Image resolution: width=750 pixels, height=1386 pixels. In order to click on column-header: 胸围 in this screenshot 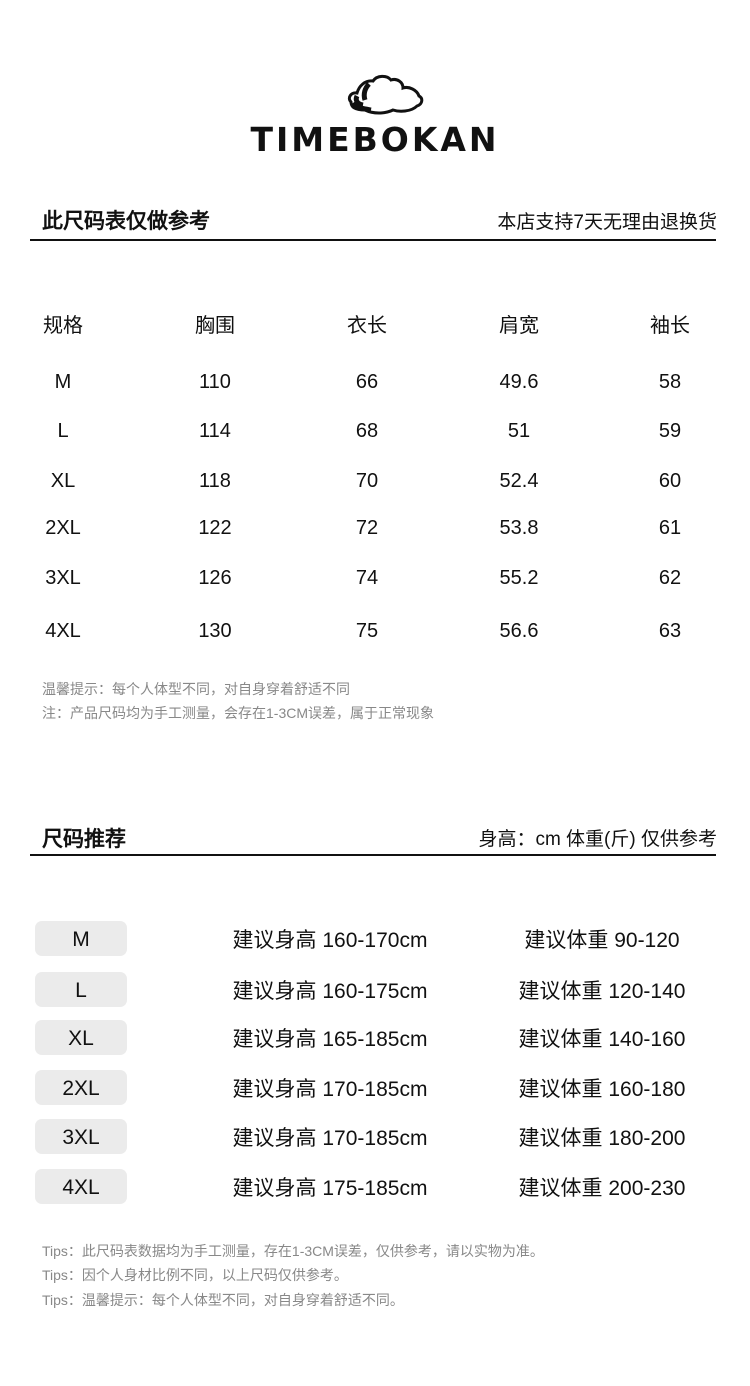, I will do `click(215, 326)`.